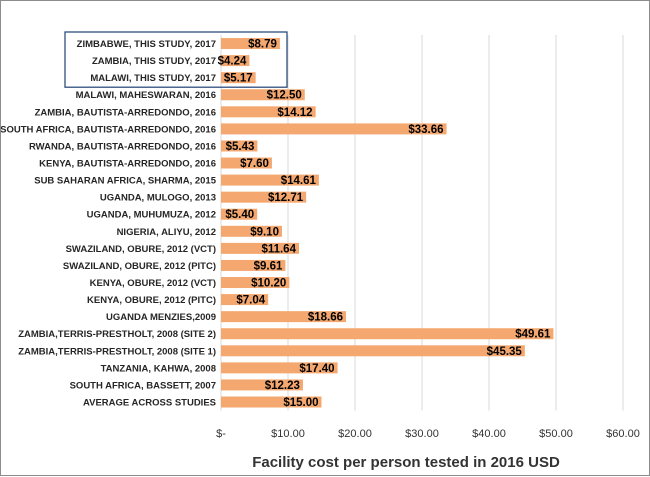  I want to click on x-tick-label: $60.00, so click(623, 434).